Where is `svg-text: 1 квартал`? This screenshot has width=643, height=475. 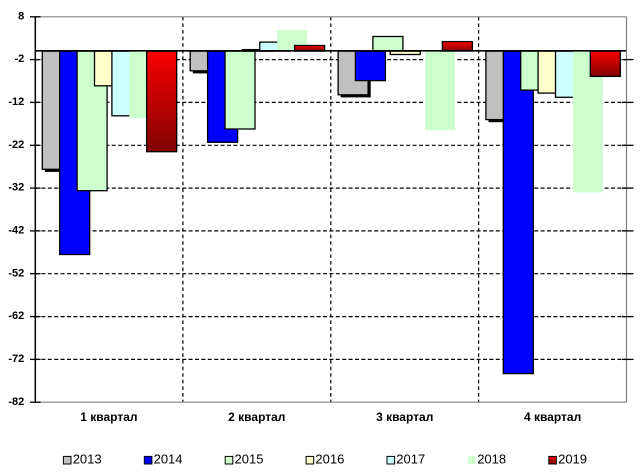
svg-text: 1 квартал is located at coordinates (108, 417).